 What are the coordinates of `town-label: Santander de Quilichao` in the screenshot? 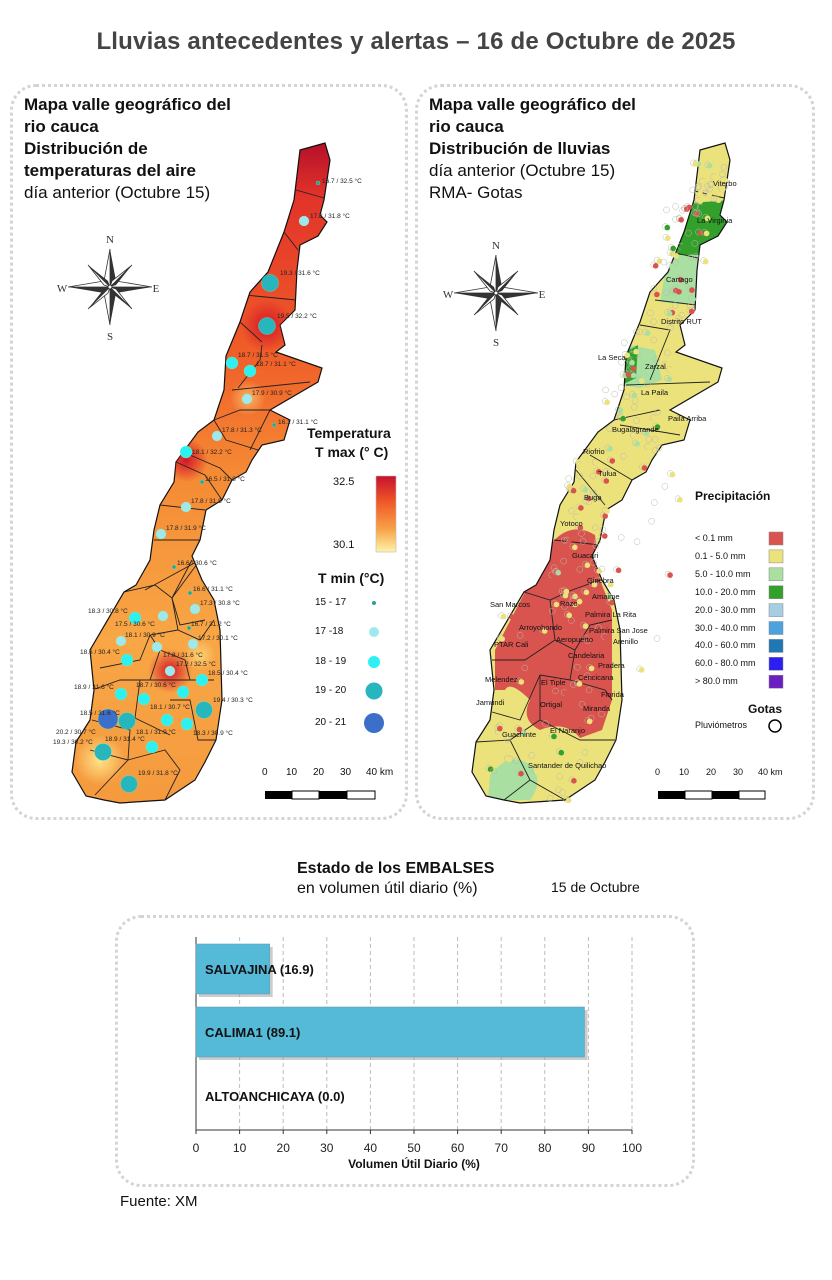 It's located at (567, 765).